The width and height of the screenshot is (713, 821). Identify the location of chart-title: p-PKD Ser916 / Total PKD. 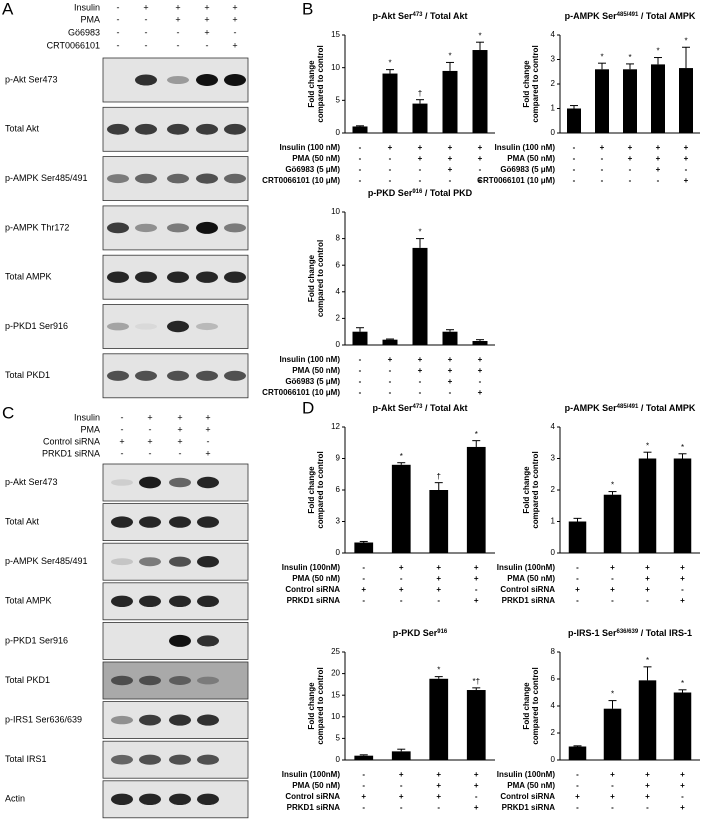
(420, 193).